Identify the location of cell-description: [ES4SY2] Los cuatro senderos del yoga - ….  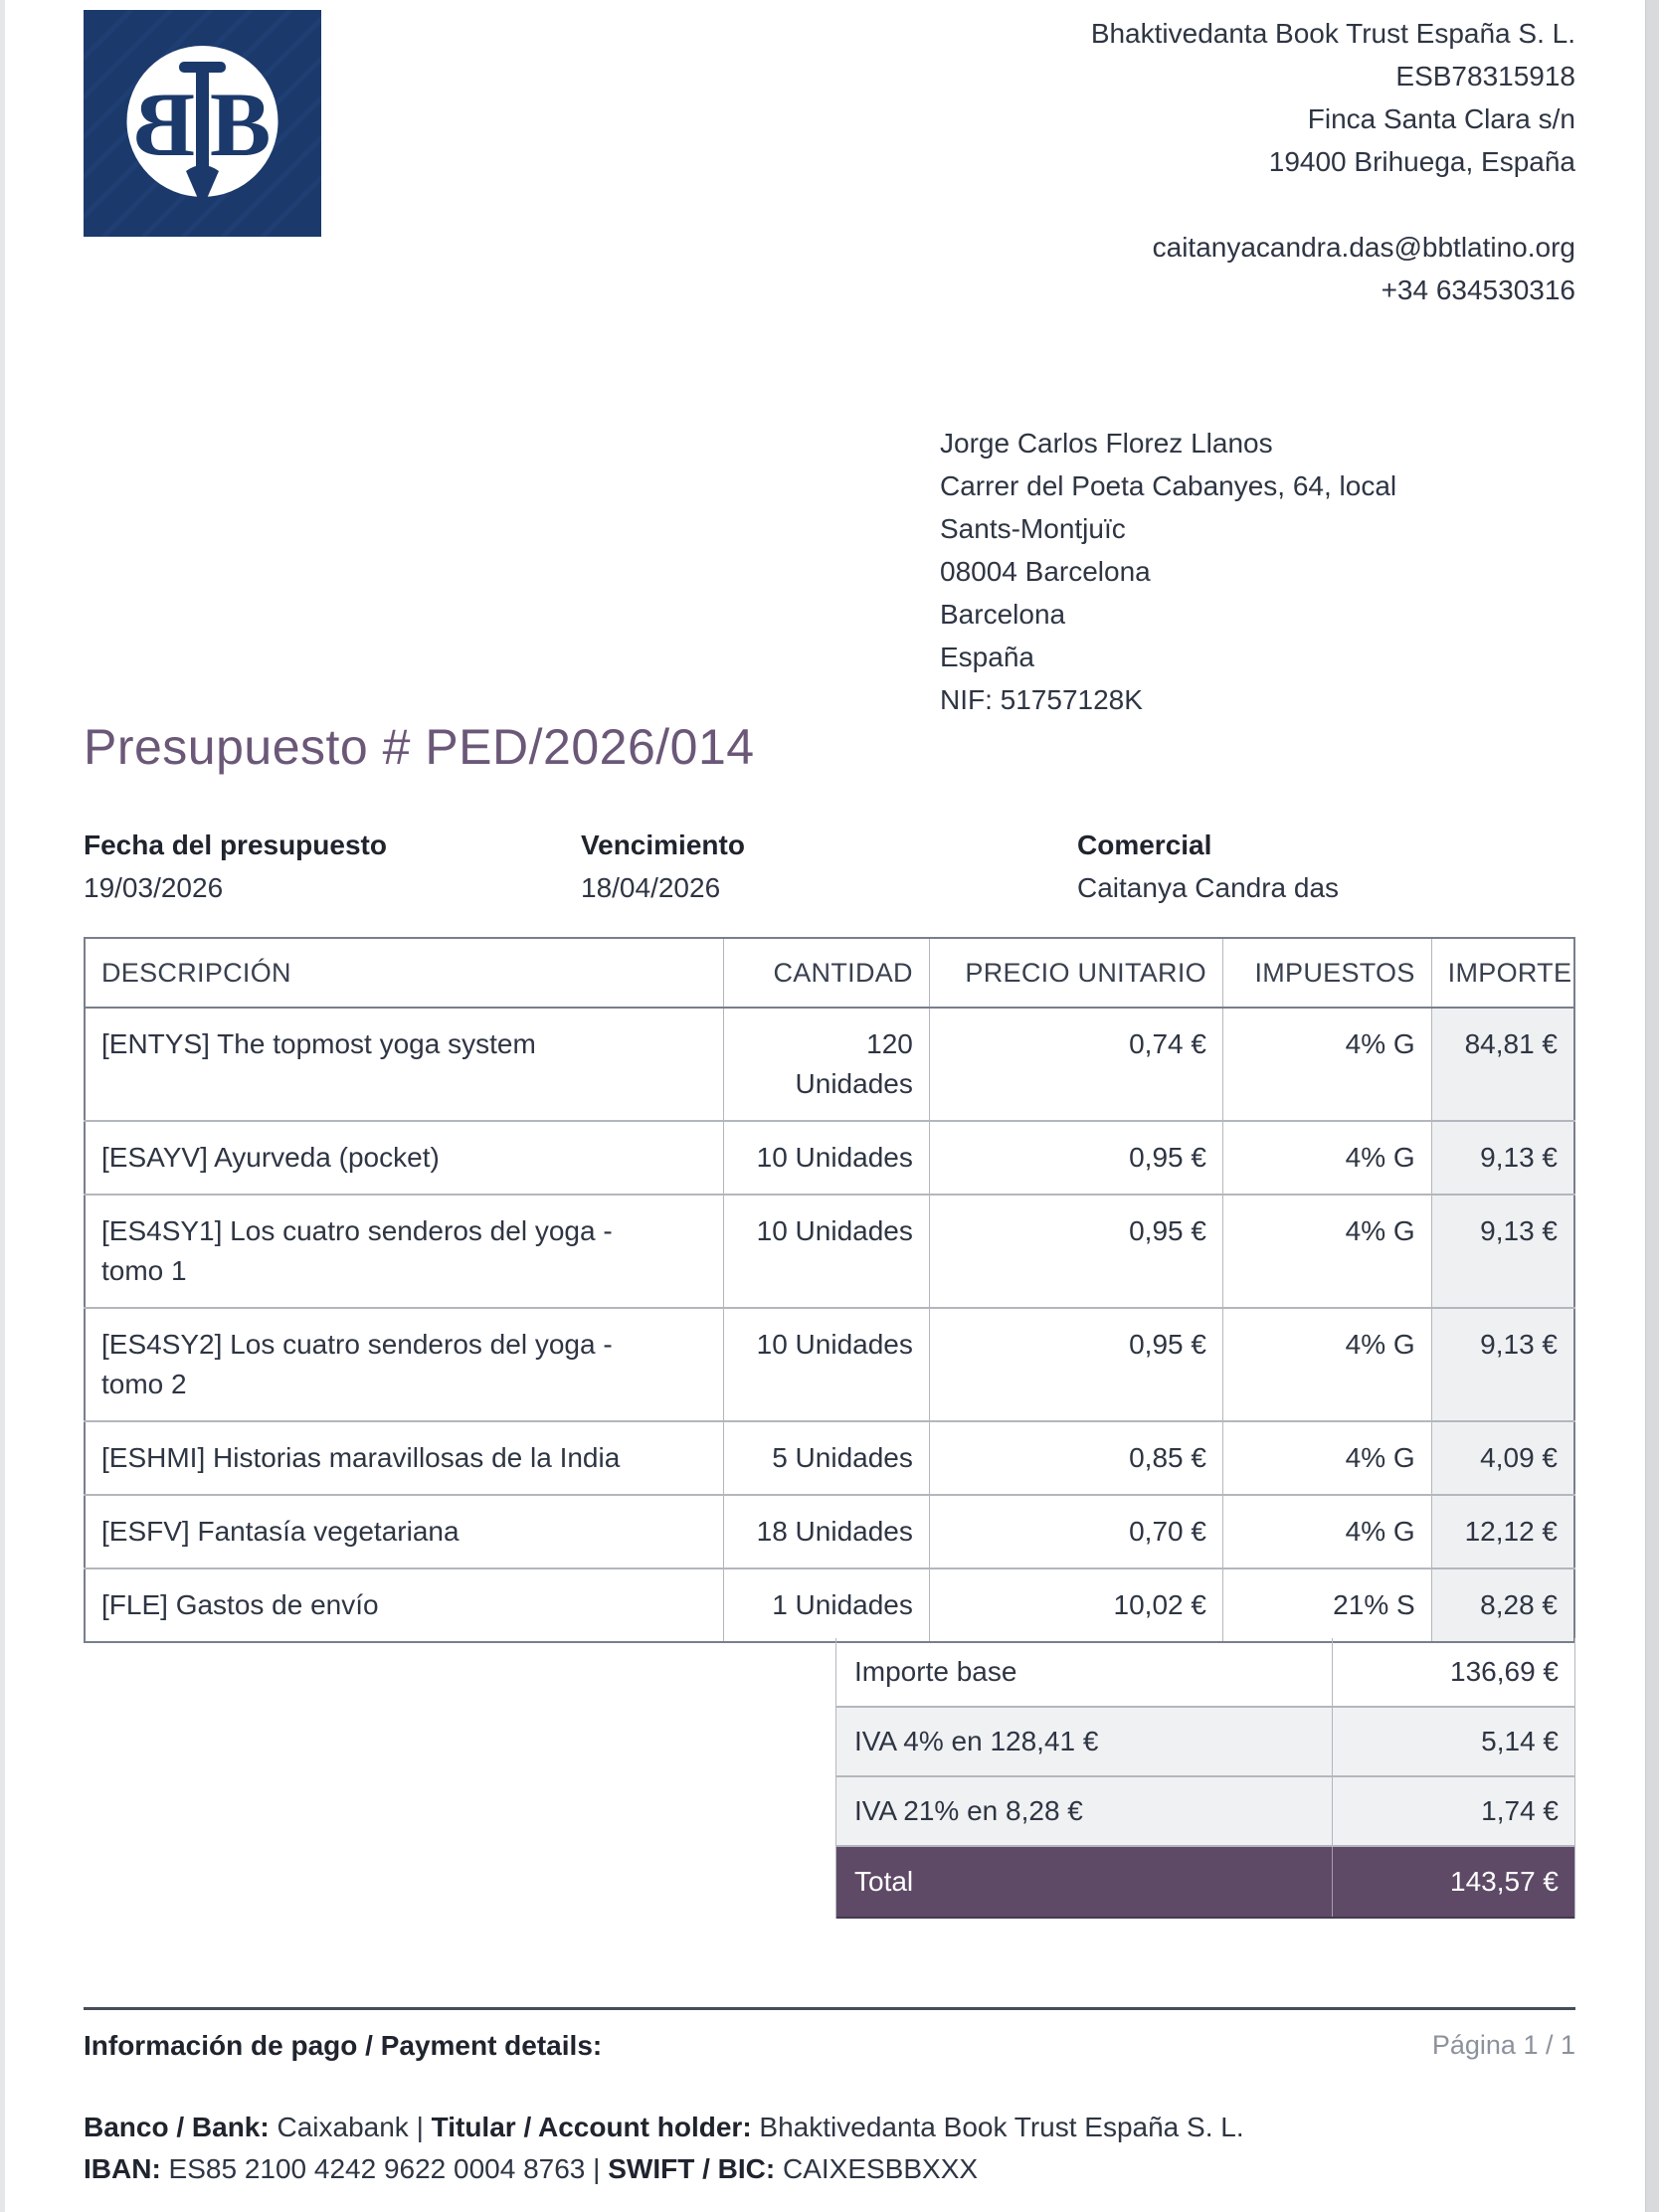
(404, 1364).